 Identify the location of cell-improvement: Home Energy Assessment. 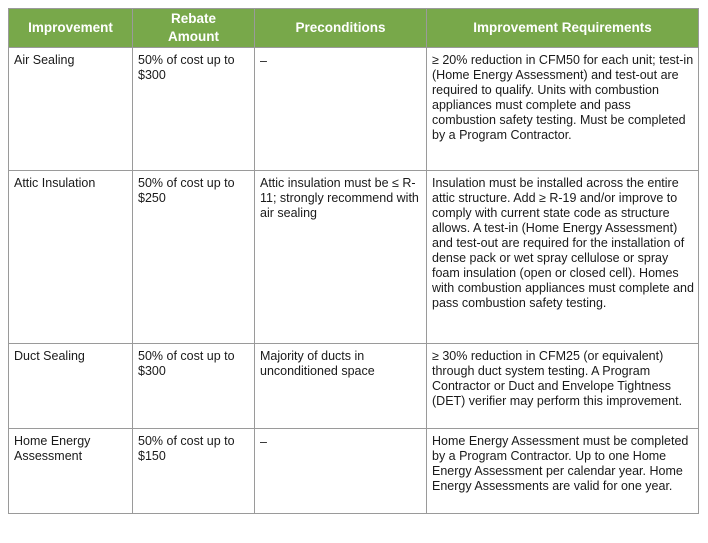
(70, 471).